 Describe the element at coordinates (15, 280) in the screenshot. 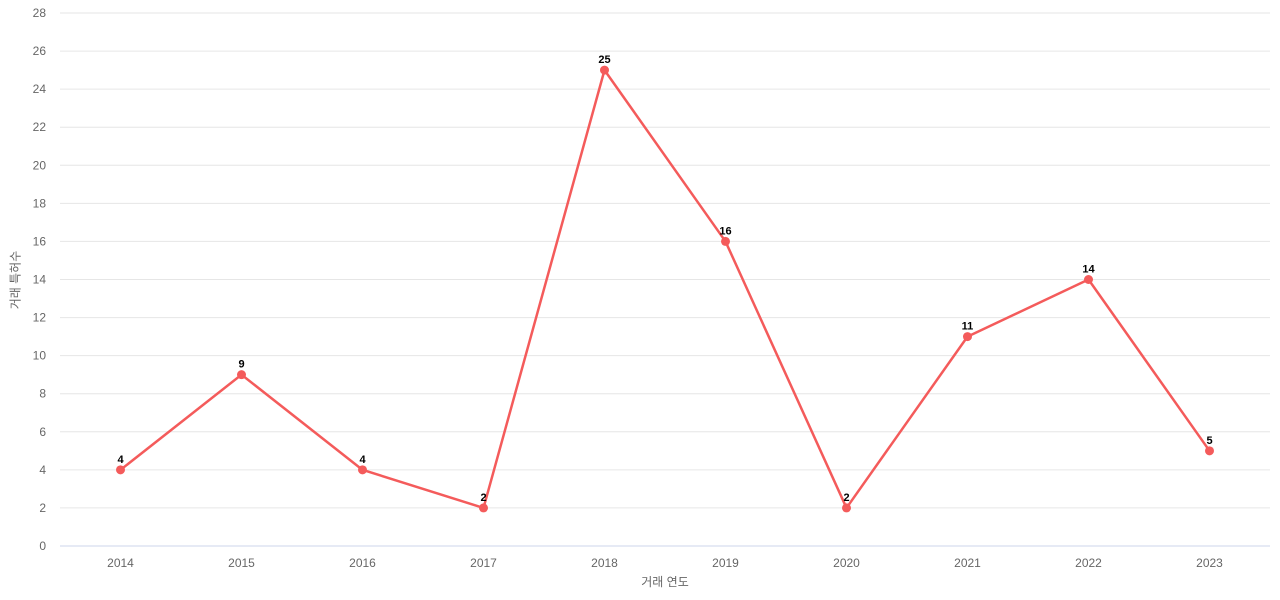

I see `y-axis-title: 거래 특허수` at that location.